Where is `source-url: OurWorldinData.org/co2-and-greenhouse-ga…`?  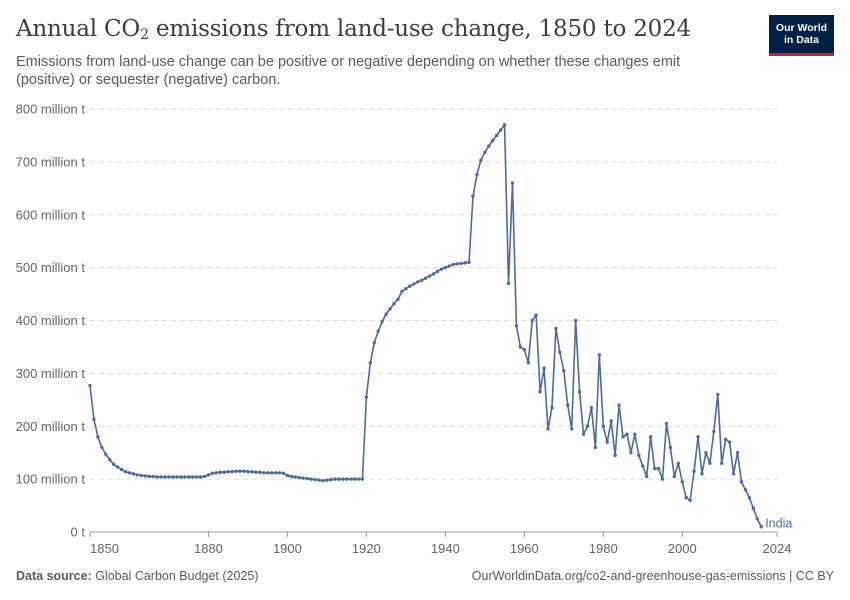 source-url: OurWorldinData.org/co2-and-greenhouse-ga… is located at coordinates (652, 576).